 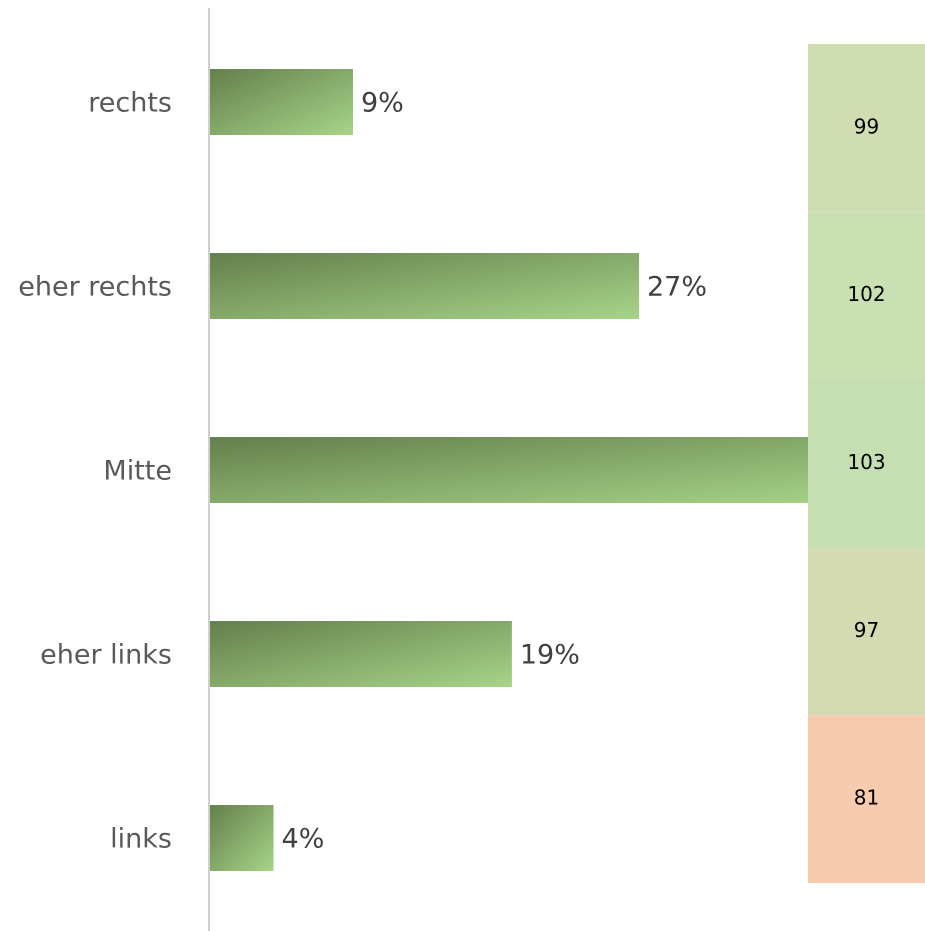 I want to click on category-label: Mitte, so click(x=137, y=471).